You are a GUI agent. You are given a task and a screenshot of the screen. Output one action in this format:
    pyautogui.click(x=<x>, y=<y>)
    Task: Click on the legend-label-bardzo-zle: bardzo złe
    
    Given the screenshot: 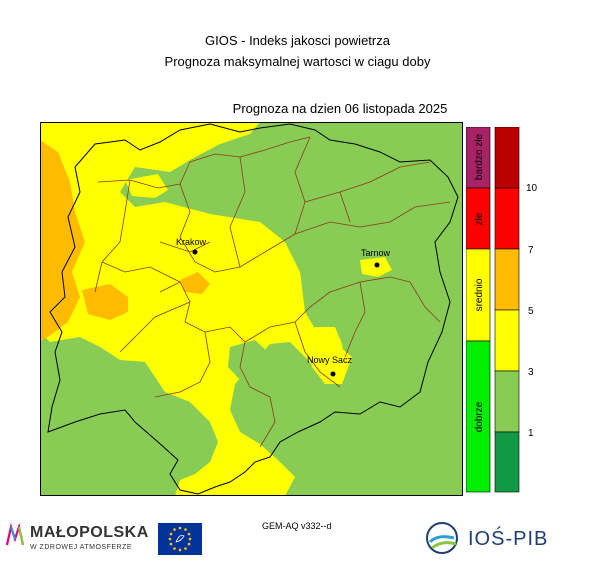 What is the action you would take?
    pyautogui.click(x=479, y=156)
    